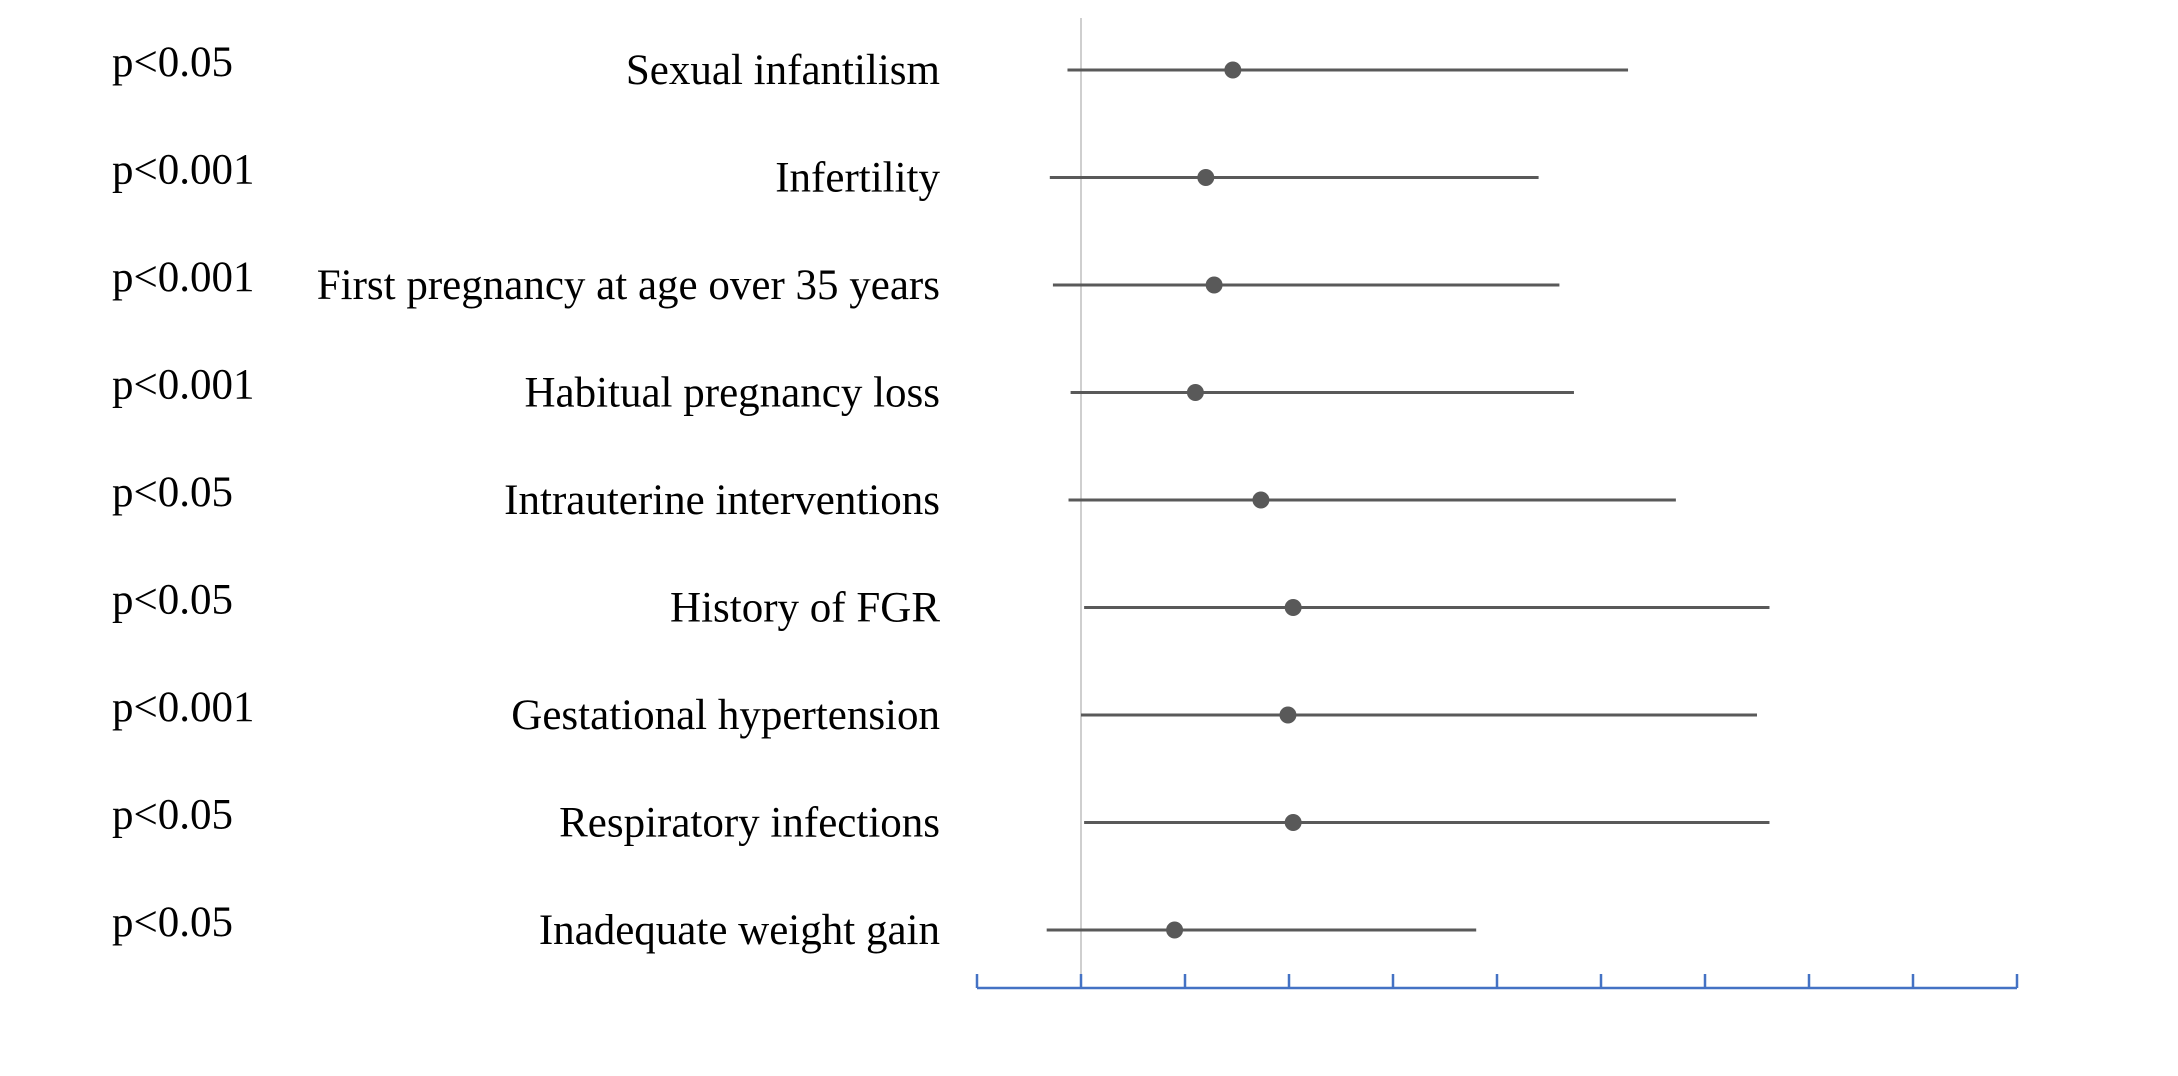 The width and height of the screenshot is (2178, 1076). What do you see at coordinates (739, 930) in the screenshot?
I see `row-label: Inadequate weight gain` at bounding box center [739, 930].